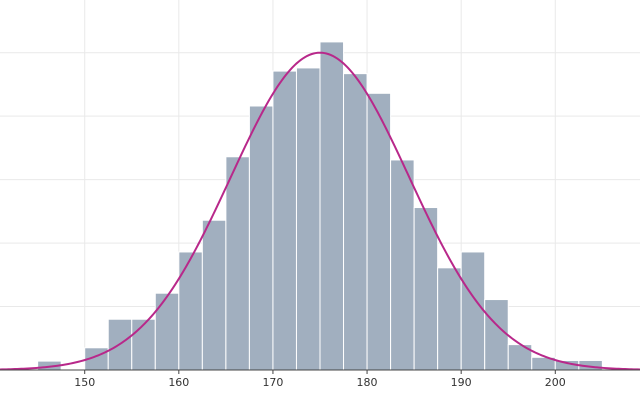  Describe the element at coordinates (461, 382) in the screenshot. I see `x-tick-label: 190` at that location.